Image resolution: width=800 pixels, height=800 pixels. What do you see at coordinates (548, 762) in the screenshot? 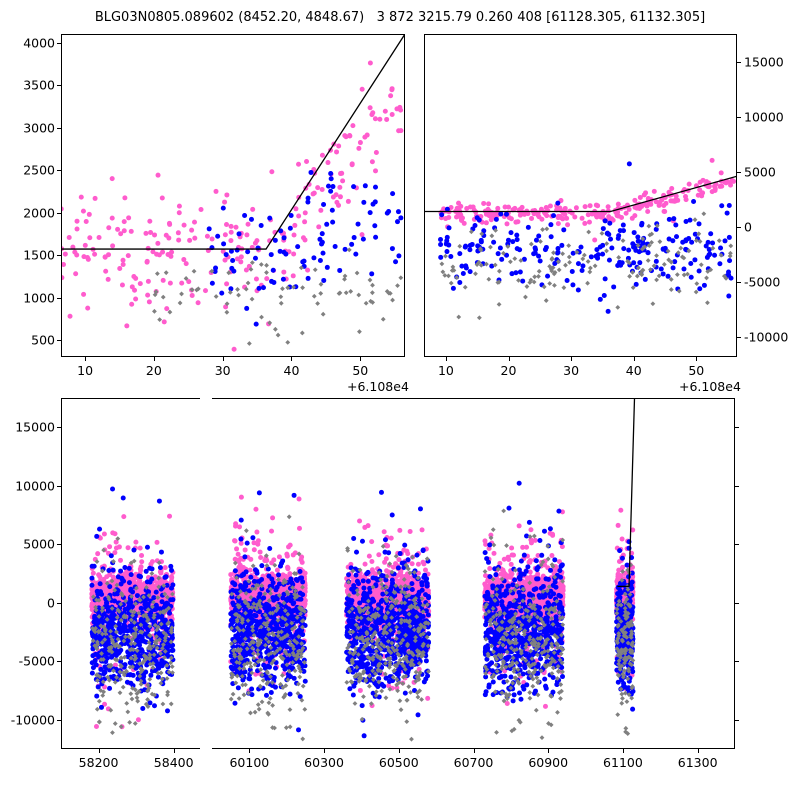
I see `x-tick-label: 60900` at bounding box center [548, 762].